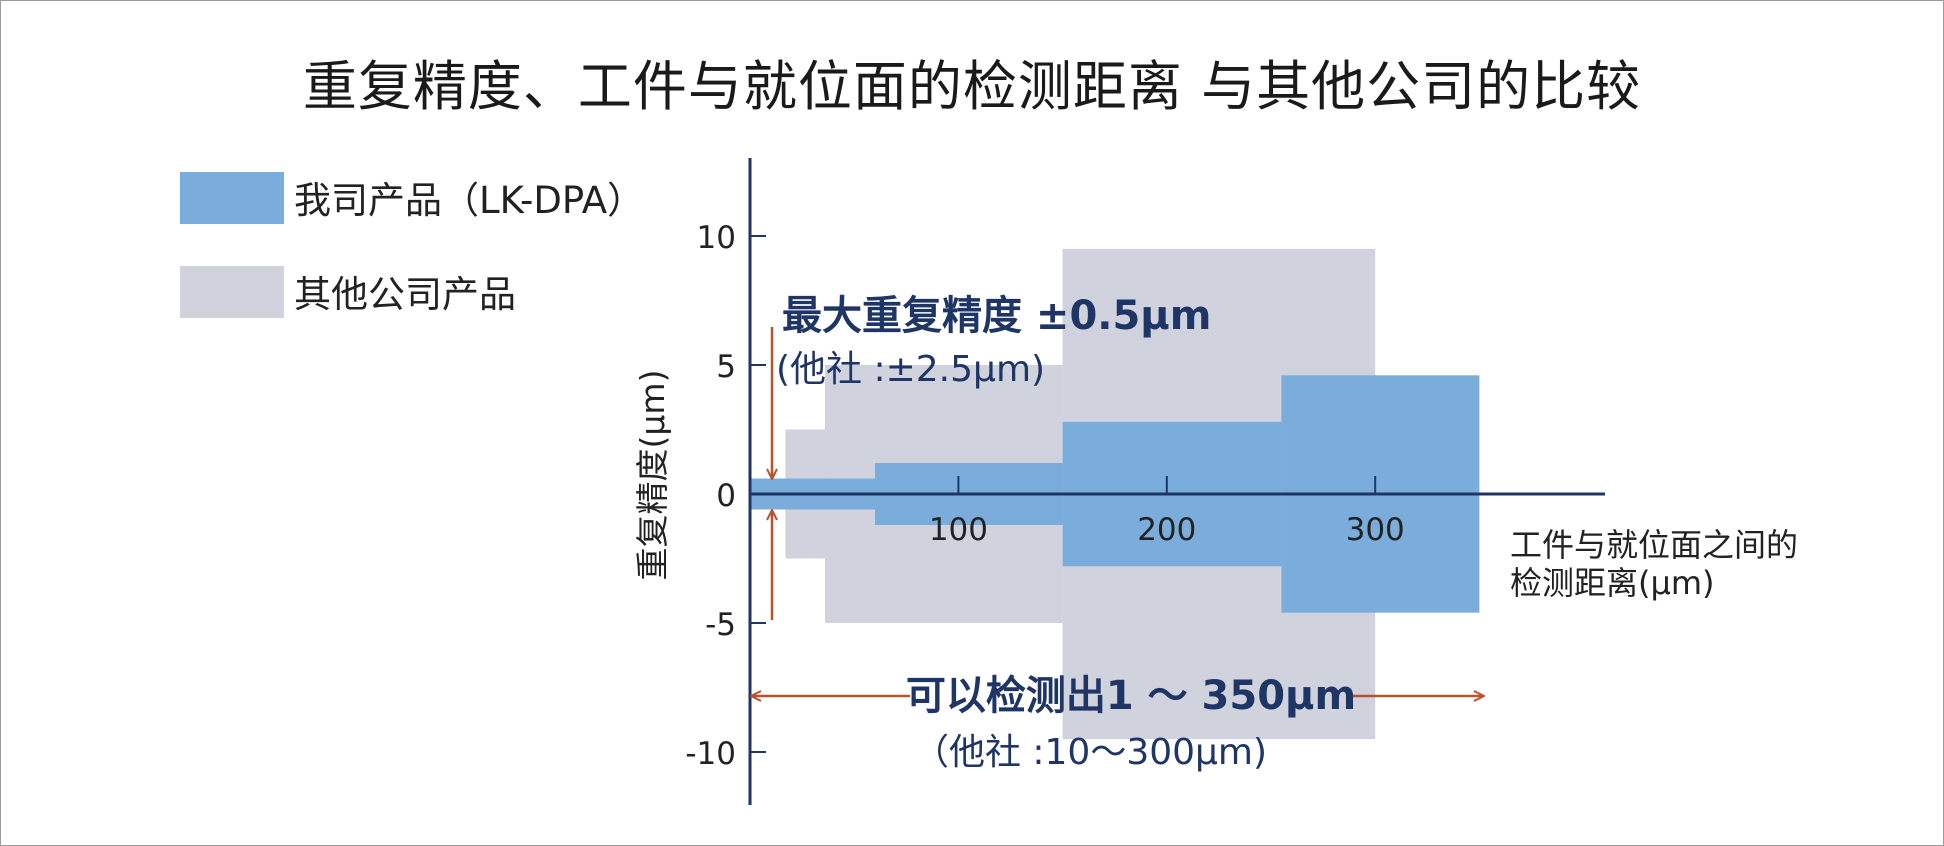  Describe the element at coordinates (652, 475) in the screenshot. I see `y-axis-label: 重复精度(μm)` at that location.